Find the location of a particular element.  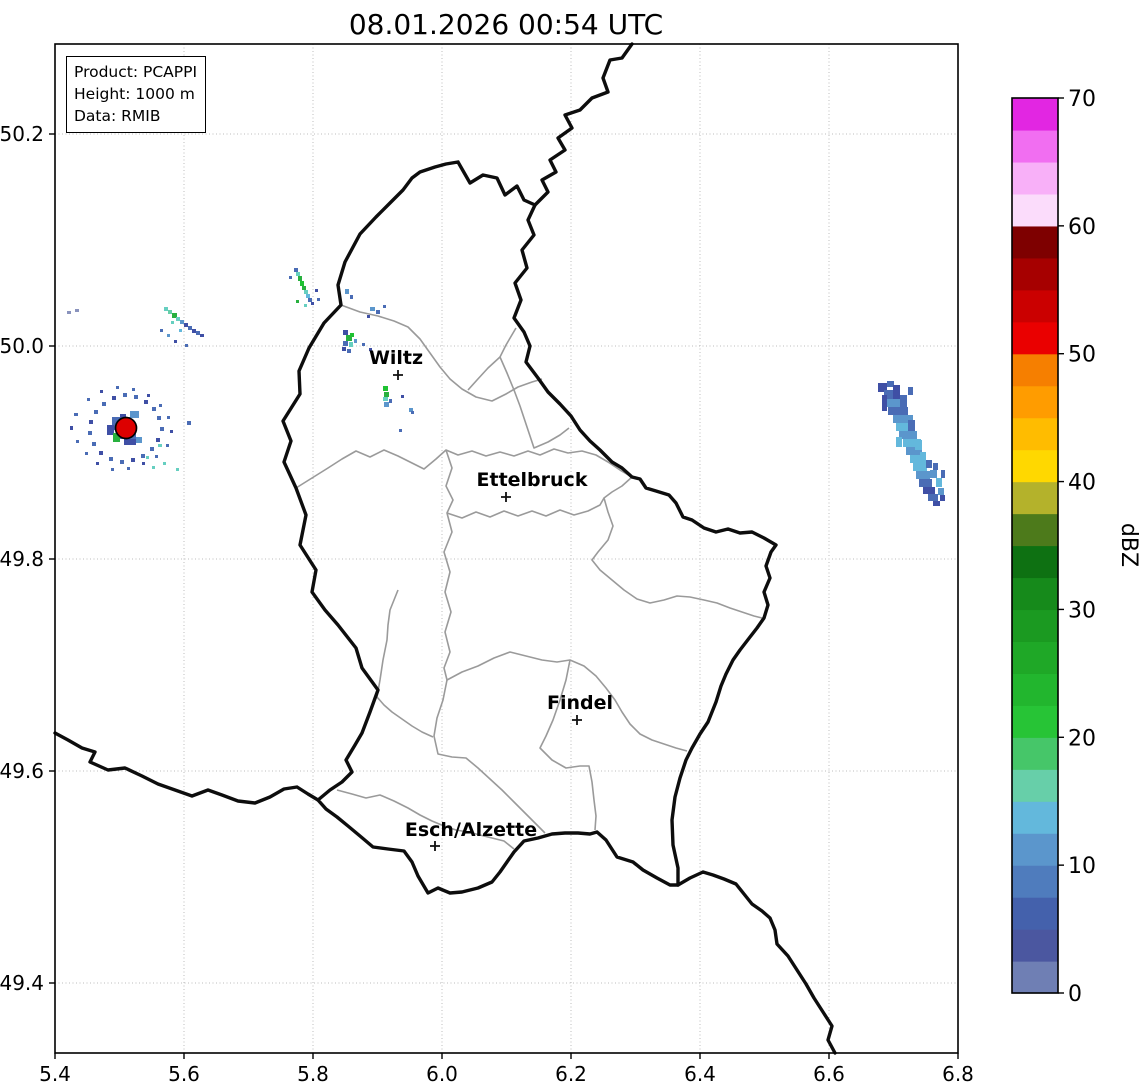

city-markers: Wiltz Ettelbruck Findel Esch/Alzette is located at coordinates (491, 599).